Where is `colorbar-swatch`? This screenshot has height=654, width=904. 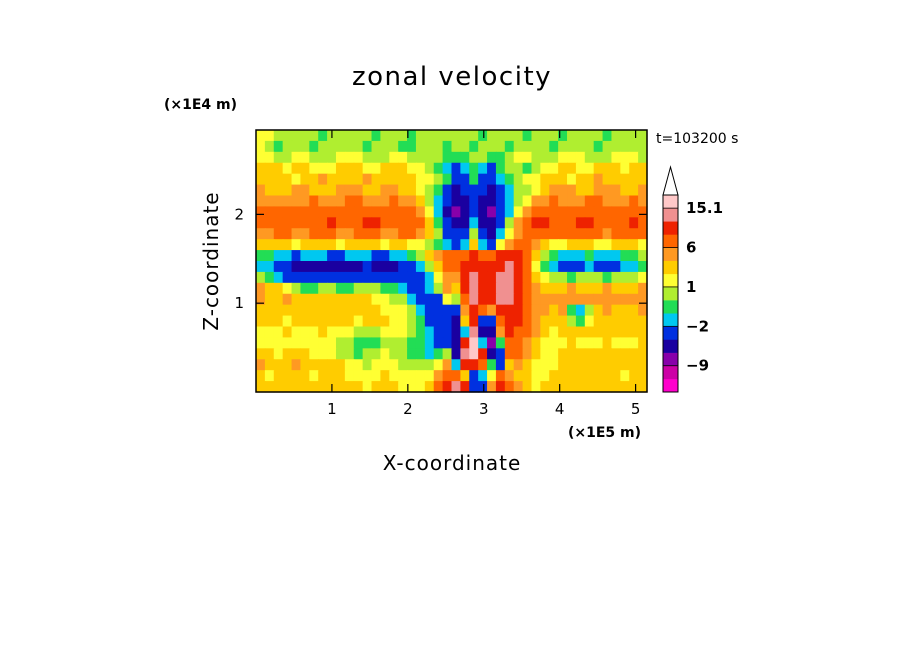 colorbar-swatch is located at coordinates (670, 228).